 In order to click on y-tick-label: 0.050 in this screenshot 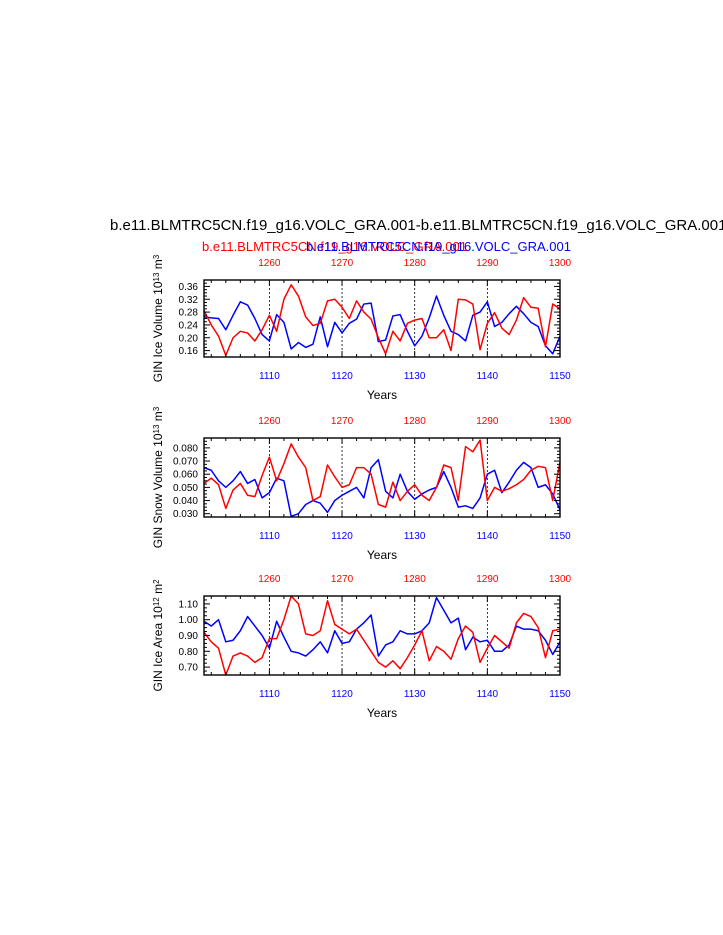, I will do `click(185, 488)`.